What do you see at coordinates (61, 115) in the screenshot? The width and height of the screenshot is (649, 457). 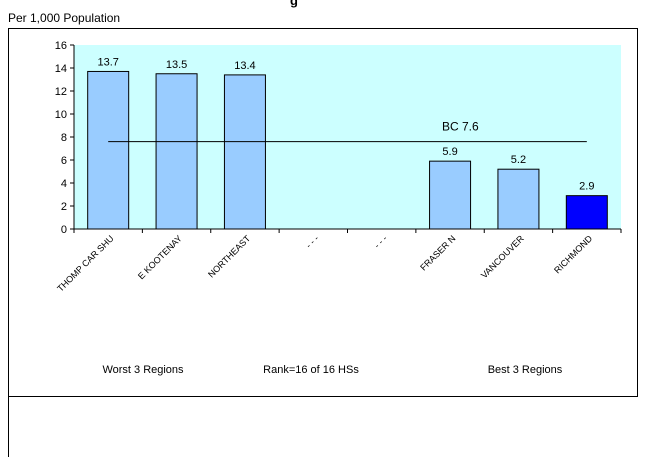 I see `y-tick-label: 10` at bounding box center [61, 115].